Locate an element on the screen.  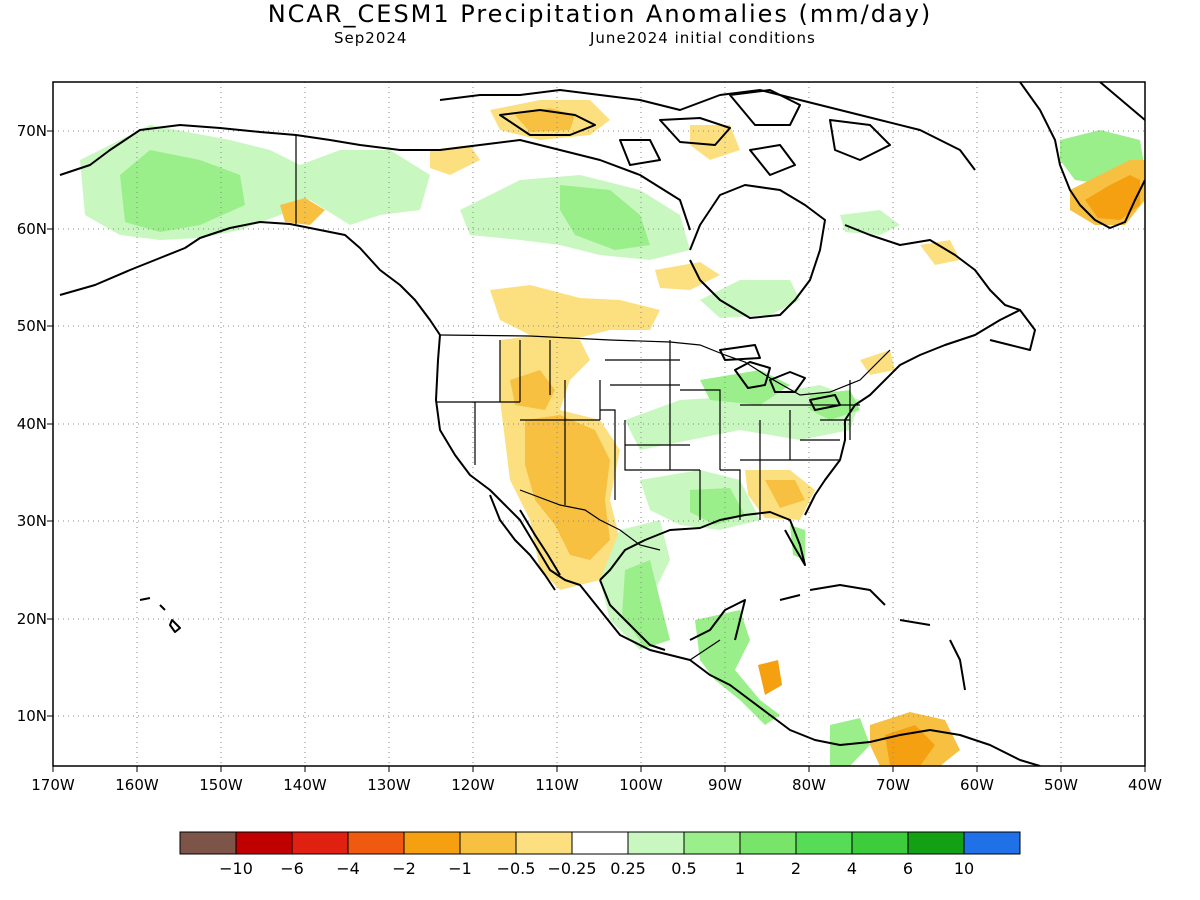
coast-gulf is located at coordinates (702, 581).